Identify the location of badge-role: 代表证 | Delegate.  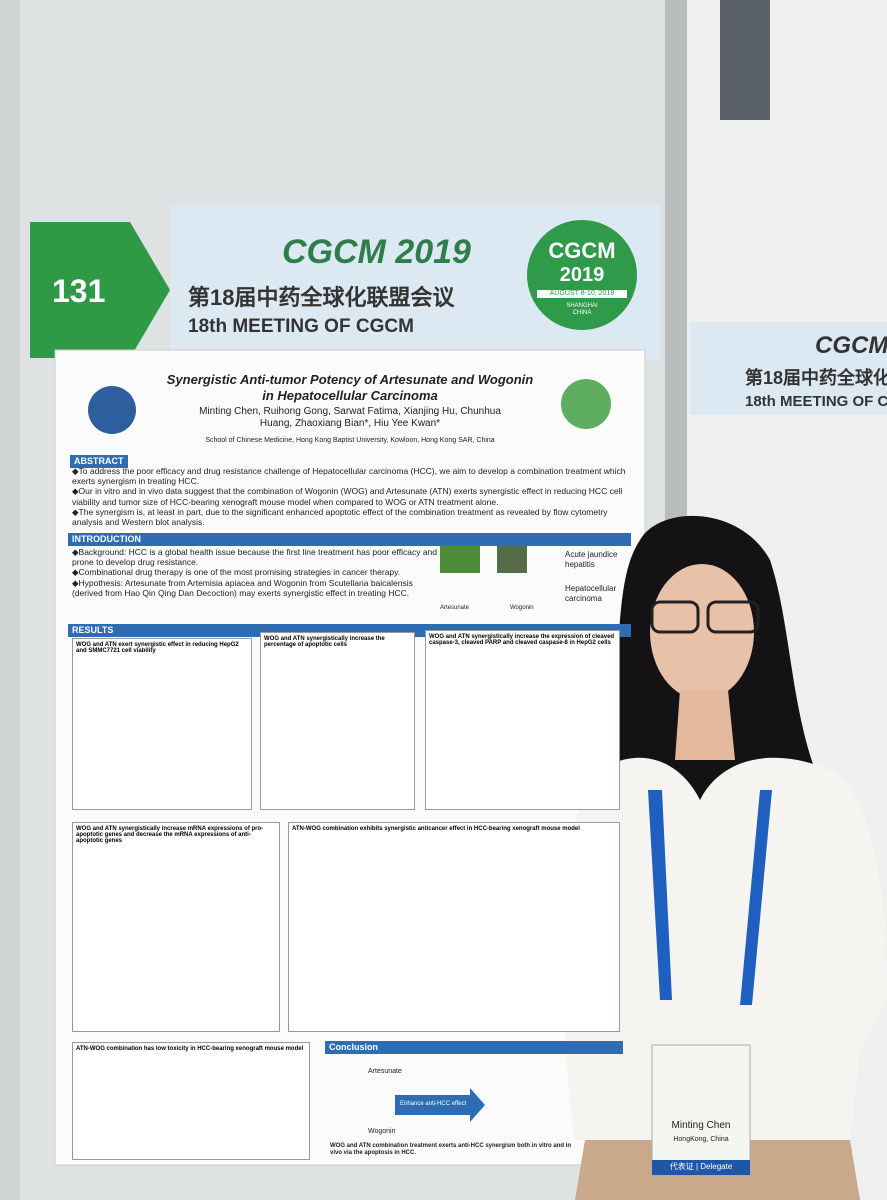
(701, 1166).